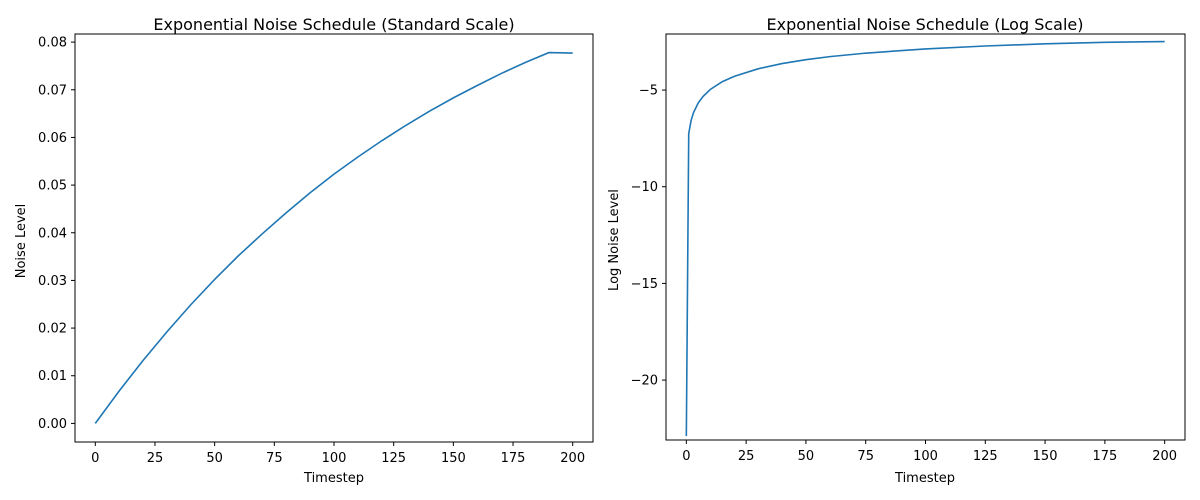  I want to click on y-tick-label: 0.07, so click(52, 90).